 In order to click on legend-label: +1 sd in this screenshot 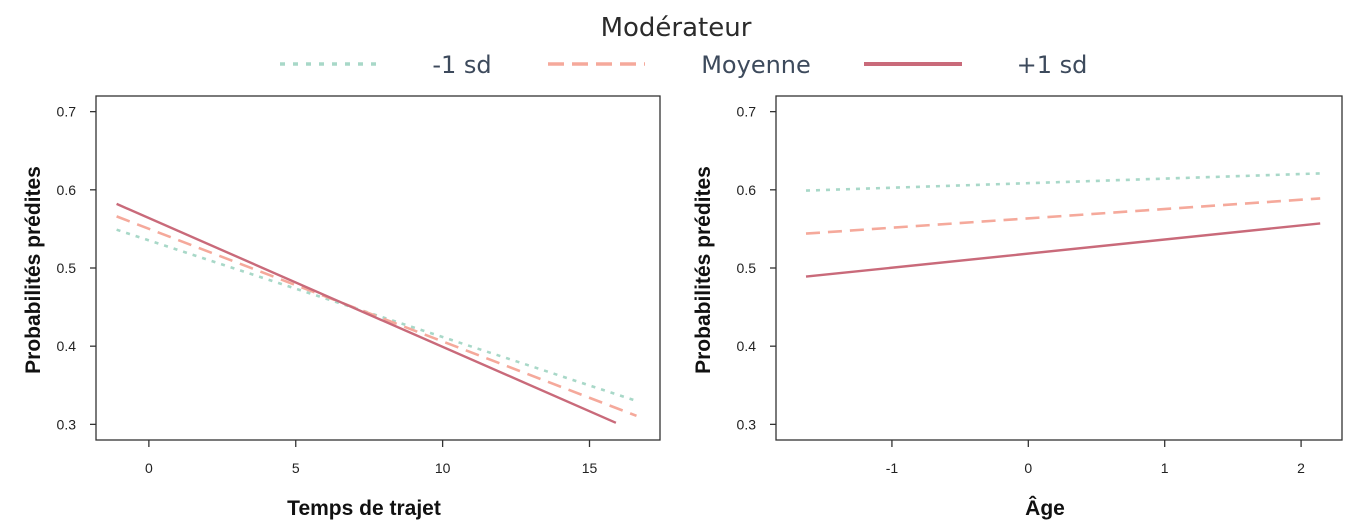, I will do `click(1052, 65)`.